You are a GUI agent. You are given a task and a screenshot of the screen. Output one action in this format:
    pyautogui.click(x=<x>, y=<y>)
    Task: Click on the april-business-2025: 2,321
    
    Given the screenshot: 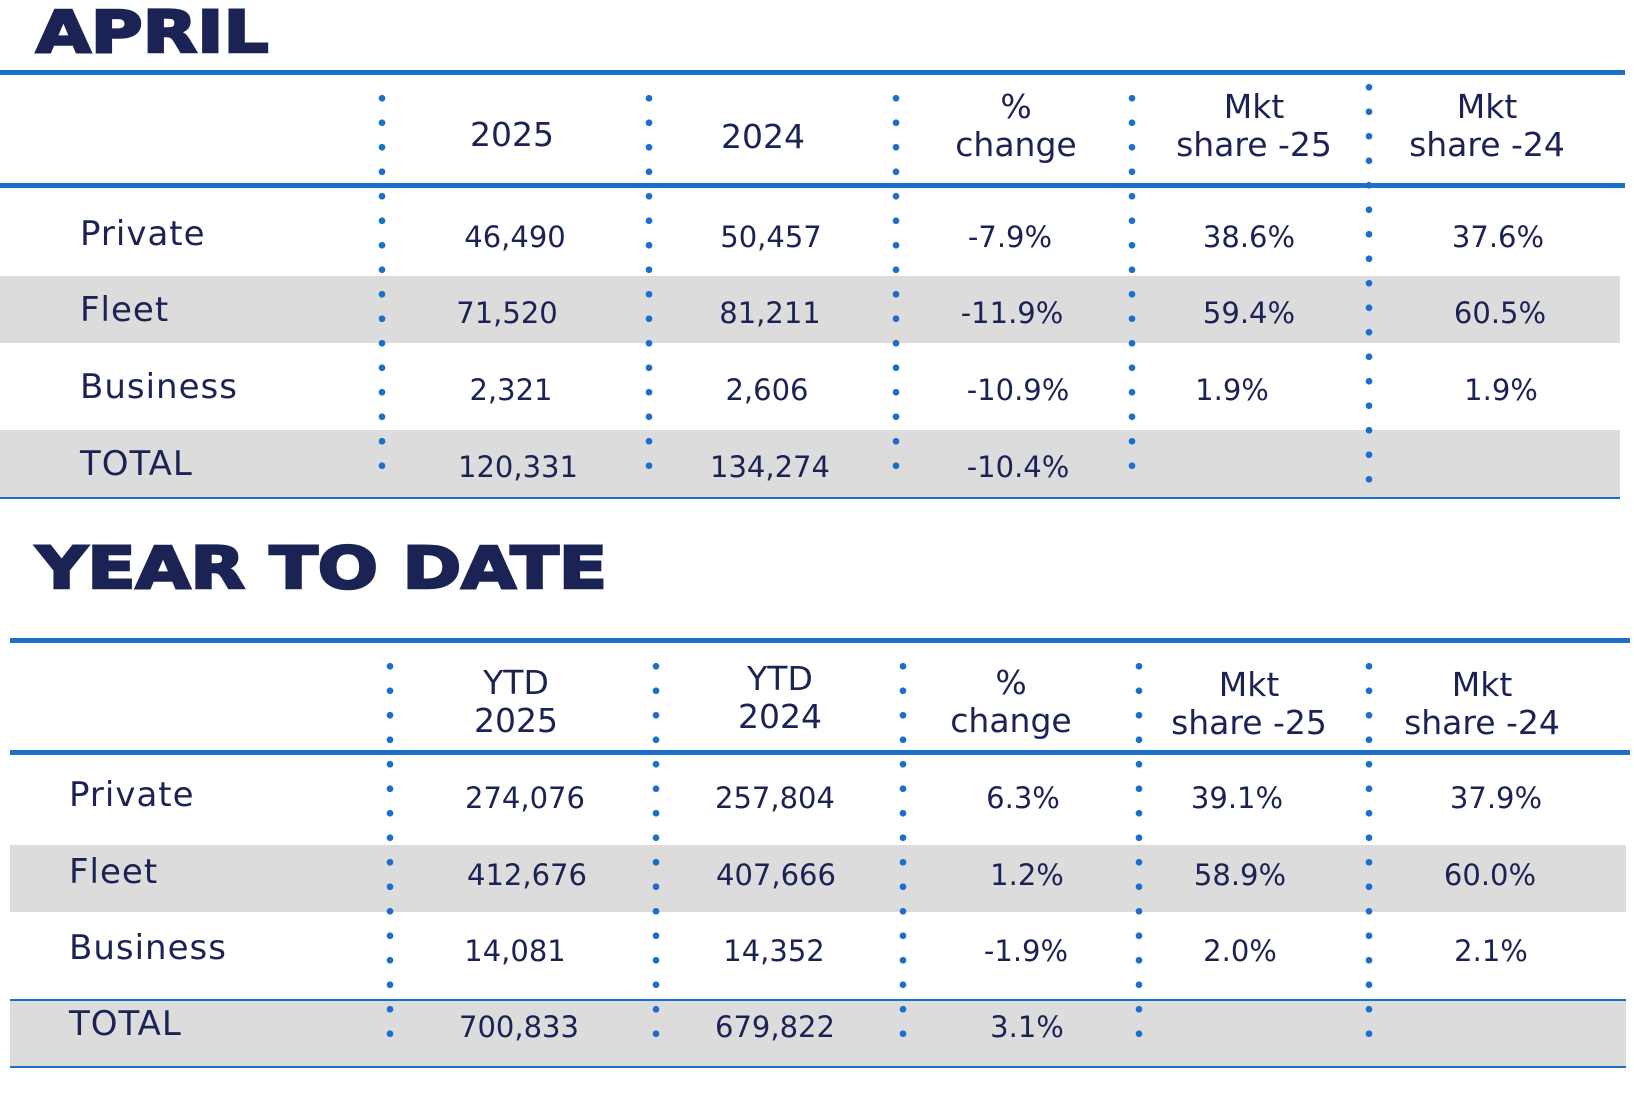 What is the action you would take?
    pyautogui.click(x=511, y=390)
    